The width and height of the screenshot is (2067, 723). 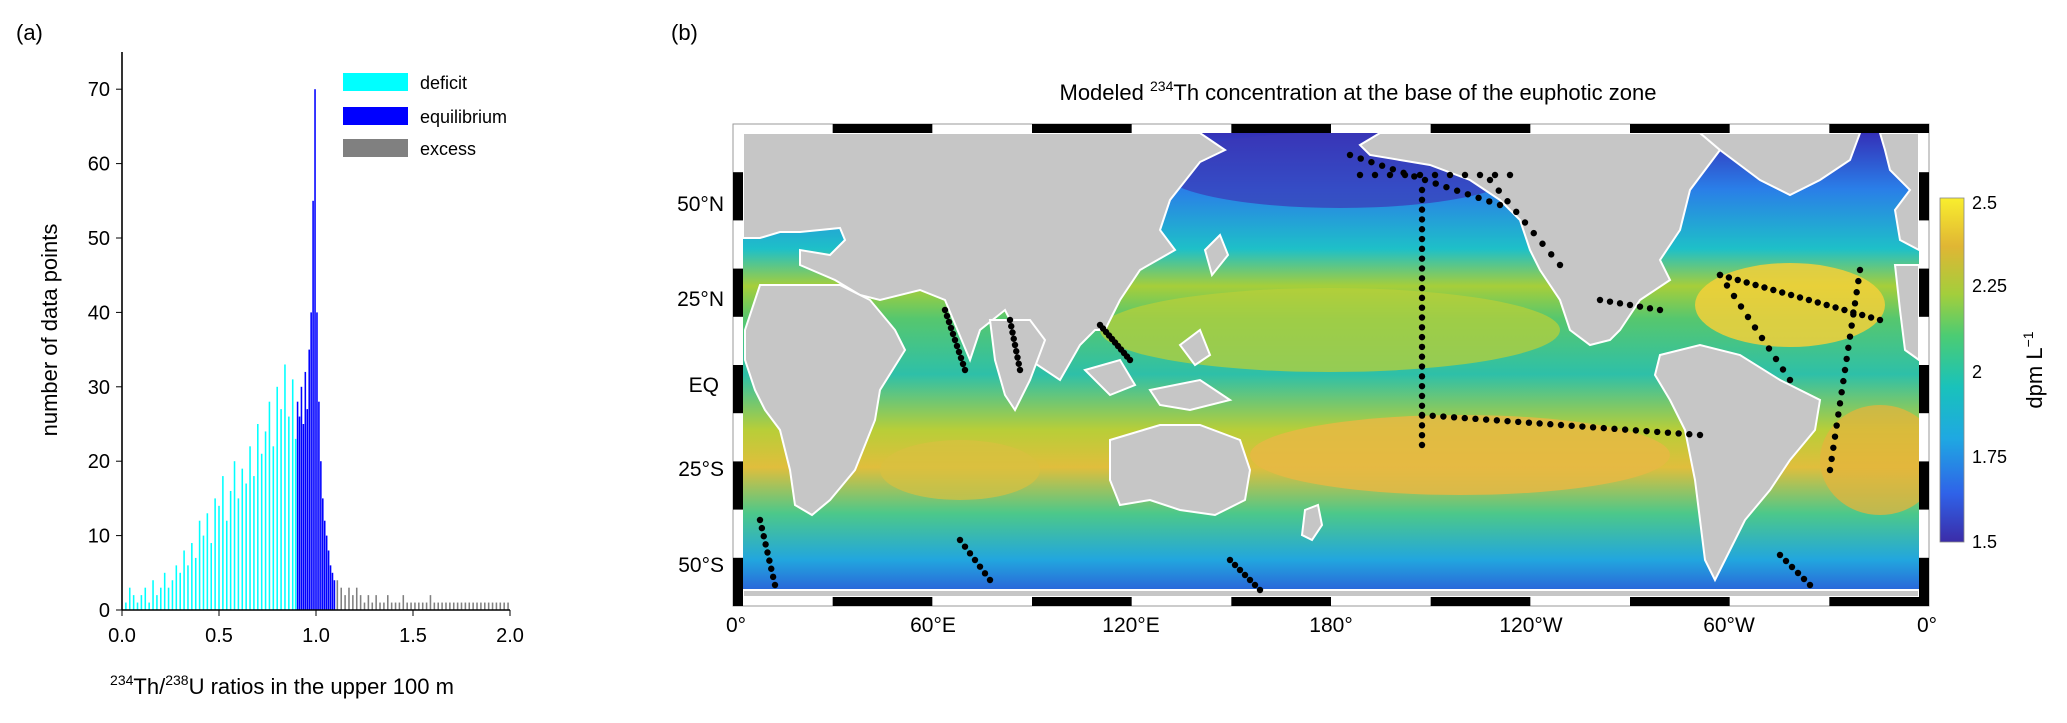 What do you see at coordinates (700, 299) in the screenshot?
I see `lat-25n: 25°N` at bounding box center [700, 299].